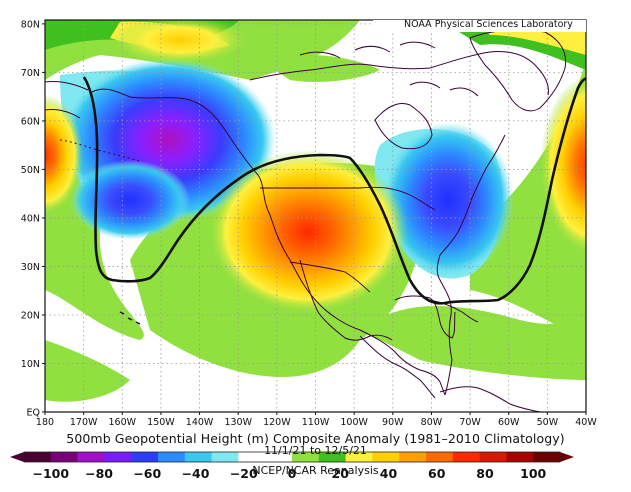 Image resolution: width=631 pixels, height=492 pixels. What do you see at coordinates (315, 450) in the screenshot?
I see `date-range: 11/1/21 to 12/5/21` at bounding box center [315, 450].